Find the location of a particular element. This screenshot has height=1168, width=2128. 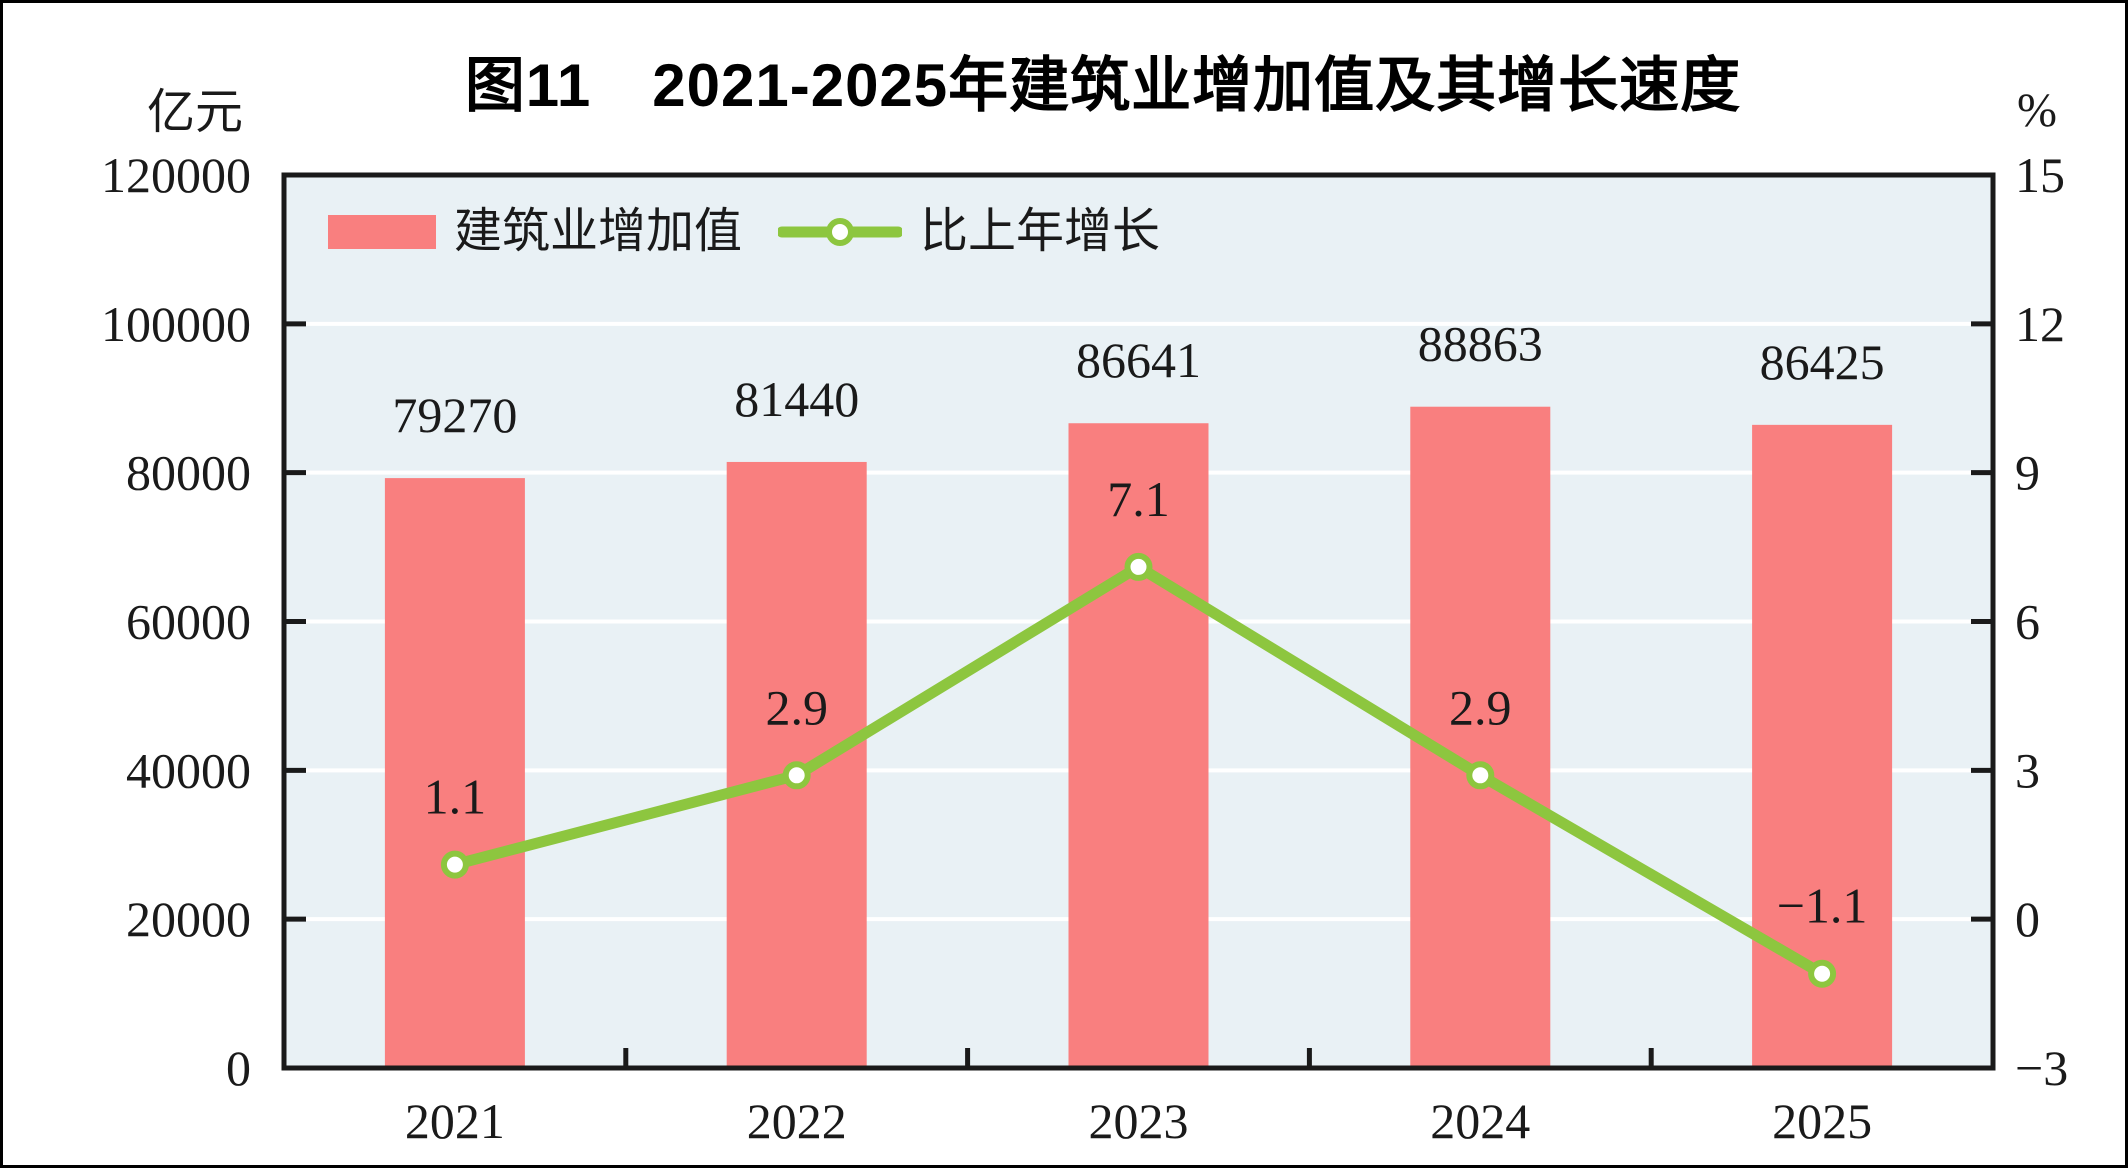

data-point-2023 is located at coordinates (1138, 566).